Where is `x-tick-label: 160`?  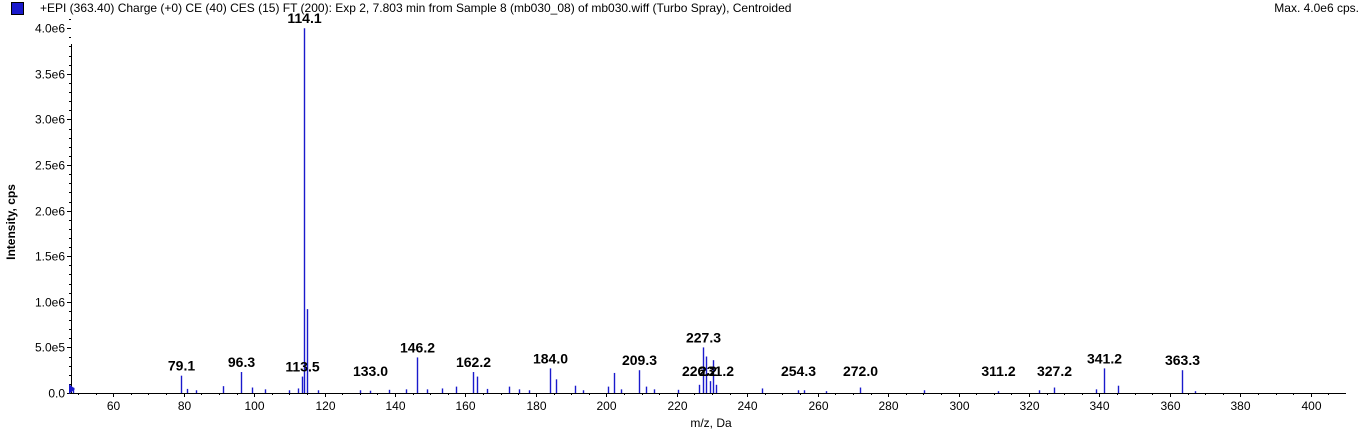 x-tick-label: 160 is located at coordinates (465, 406).